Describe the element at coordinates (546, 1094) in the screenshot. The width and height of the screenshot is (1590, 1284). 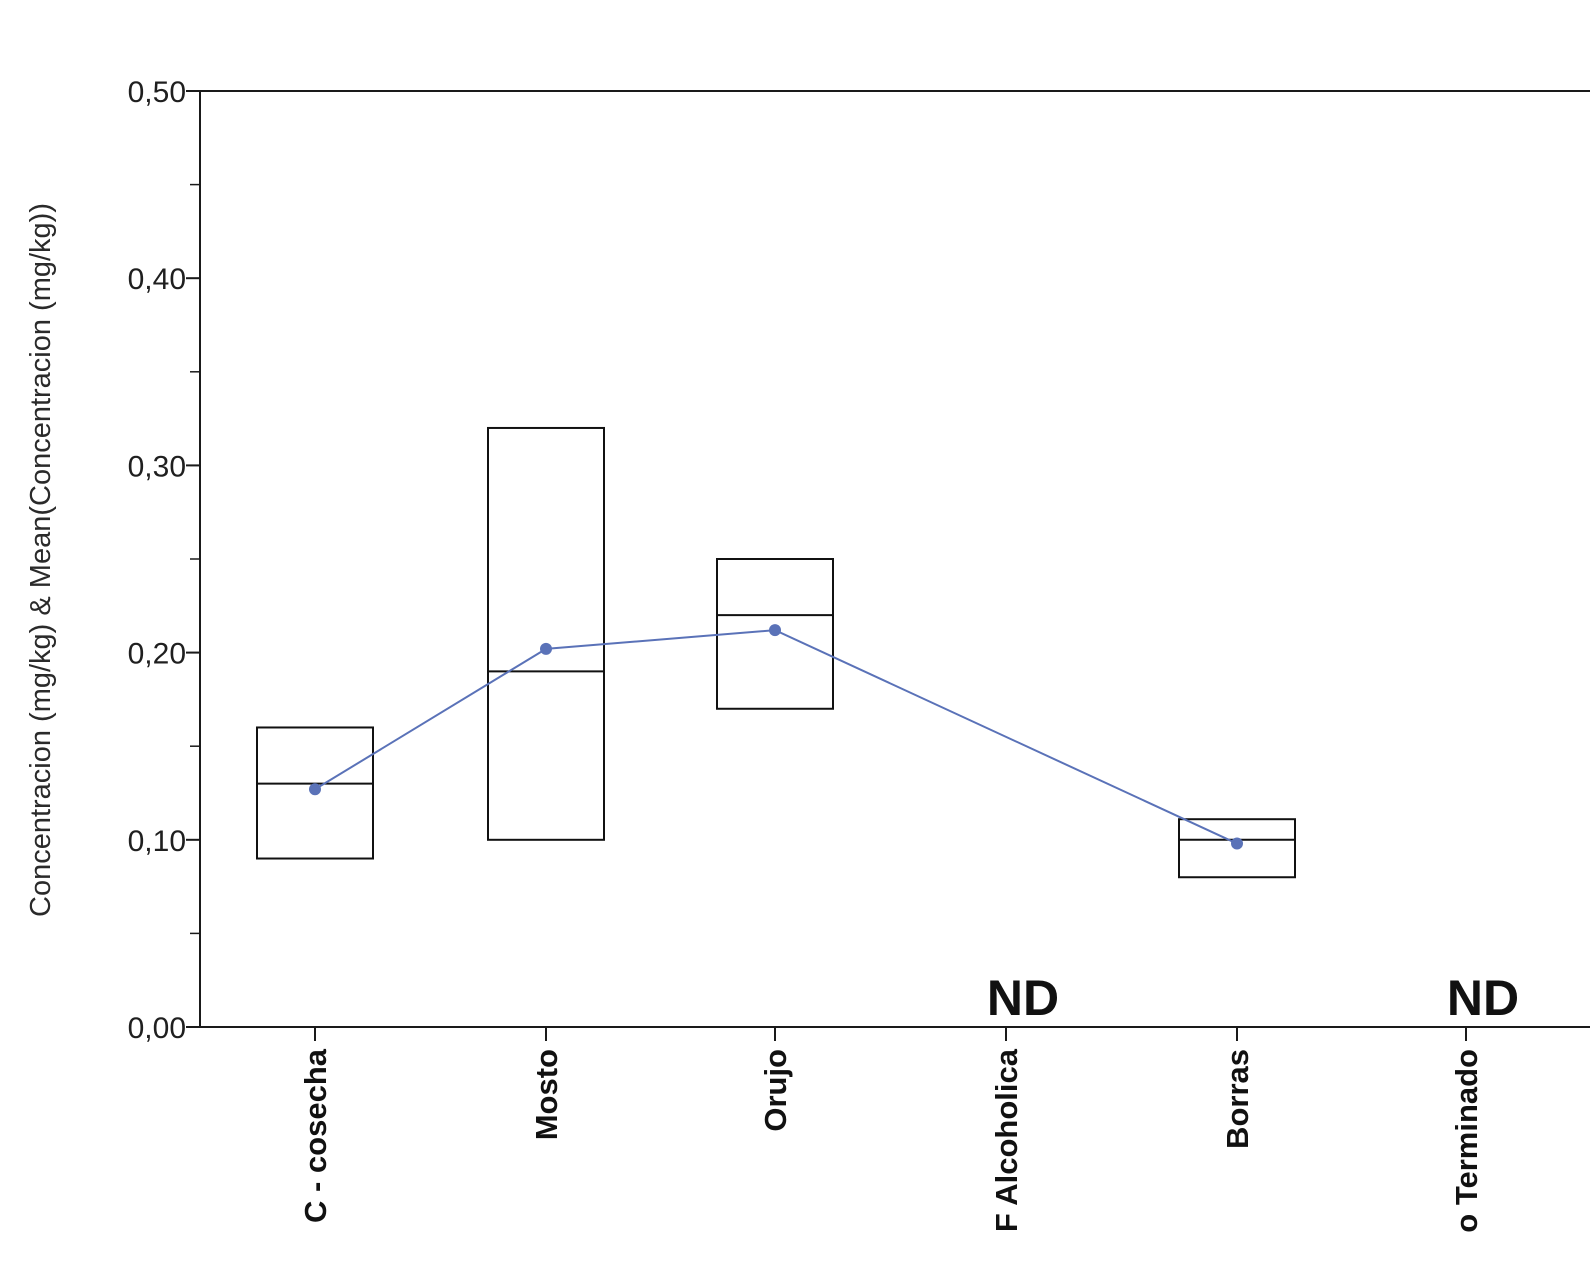
I see `x-category-label: Mosto` at that location.